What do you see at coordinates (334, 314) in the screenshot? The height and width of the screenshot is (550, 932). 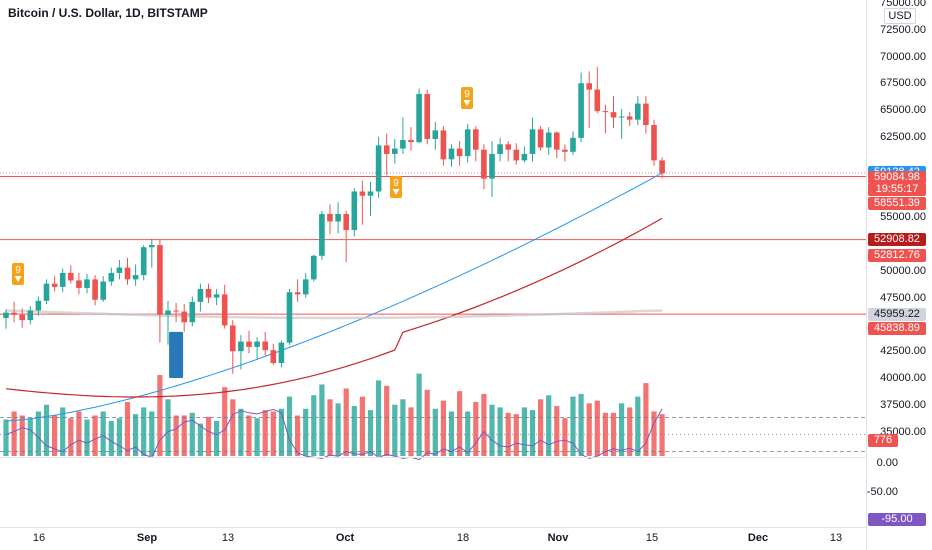 I see `ma-long-line` at bounding box center [334, 314].